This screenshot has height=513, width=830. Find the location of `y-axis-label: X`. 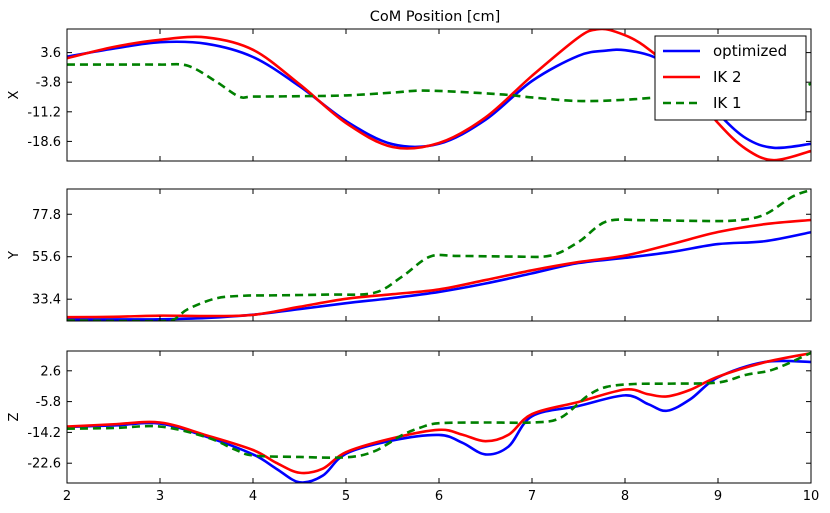

y-axis-label: X is located at coordinates (14, 94).